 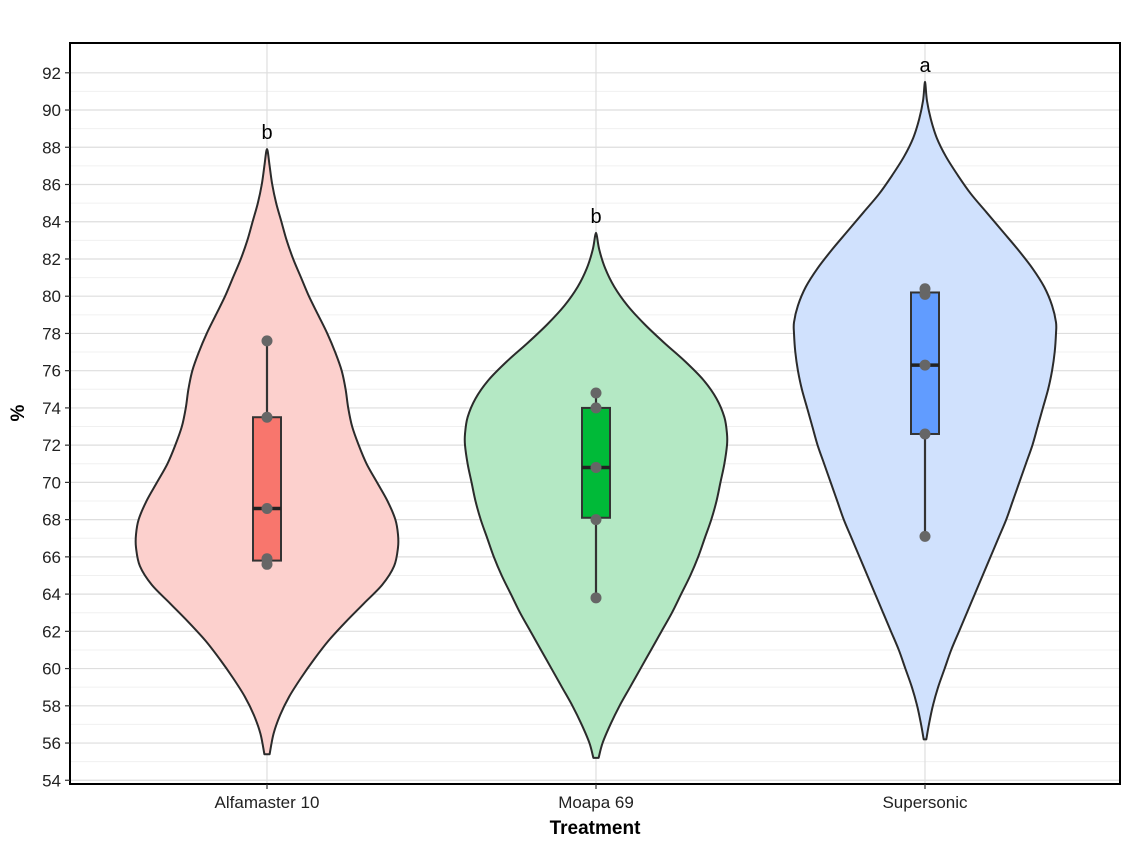 I want to click on significance-label: a, so click(x=925, y=66).